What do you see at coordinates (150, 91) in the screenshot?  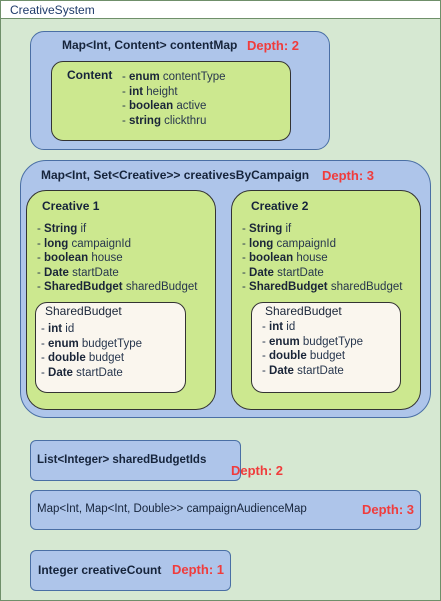 I see `content-field: - int height` at bounding box center [150, 91].